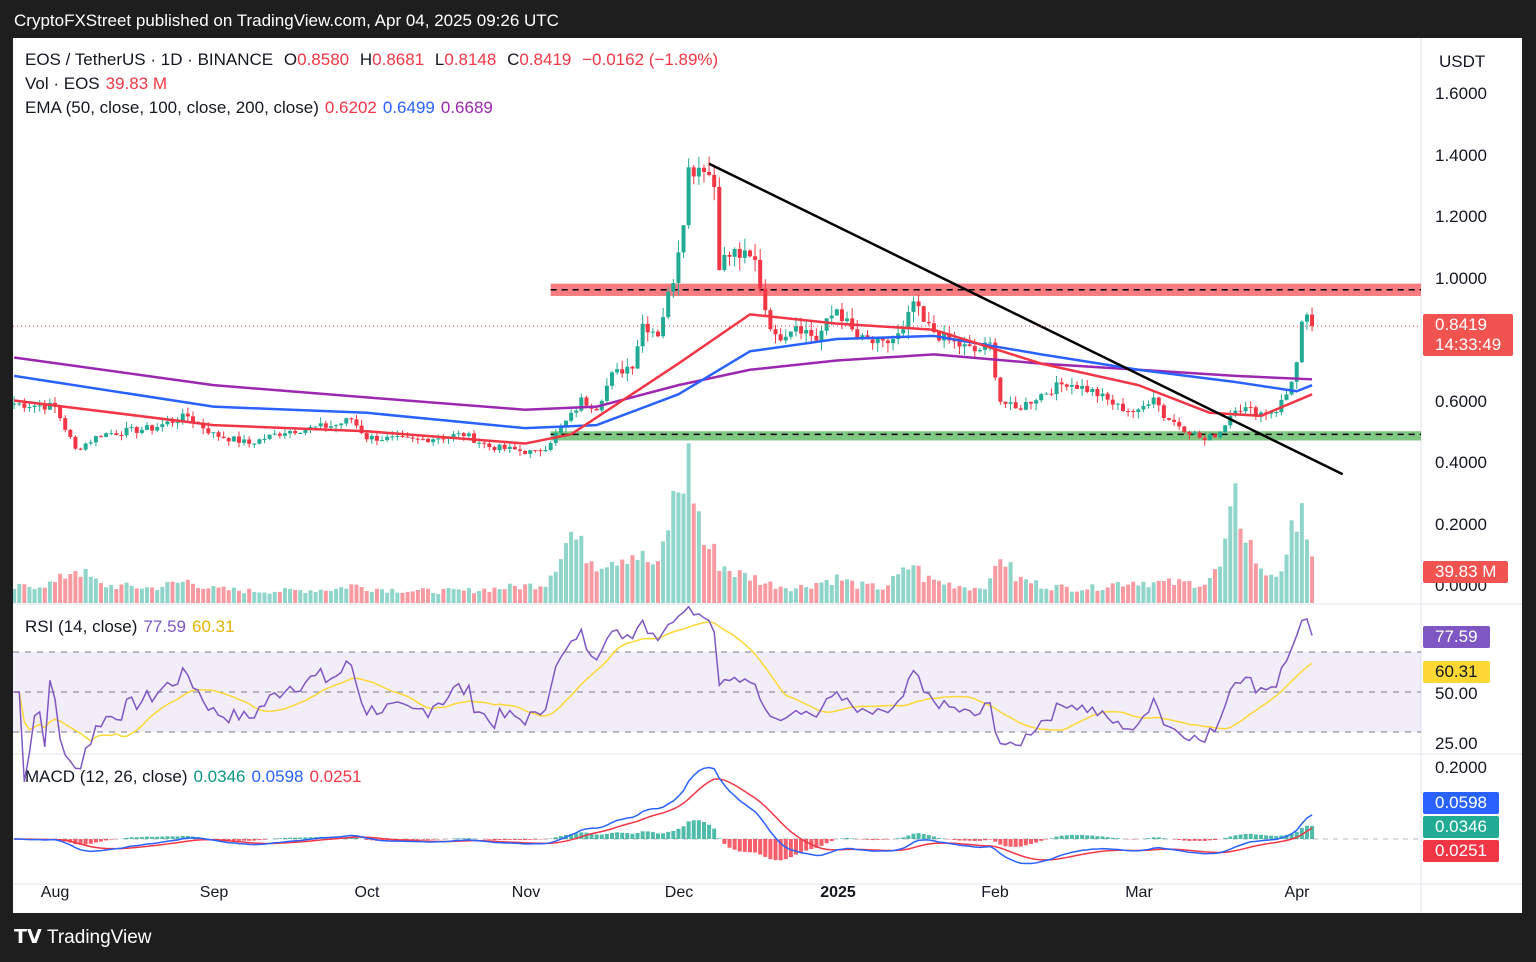 This screenshot has height=962, width=1536. What do you see at coordinates (99, 84) in the screenshot?
I see `volume-legend: Vol · EOS 39.83 M` at bounding box center [99, 84].